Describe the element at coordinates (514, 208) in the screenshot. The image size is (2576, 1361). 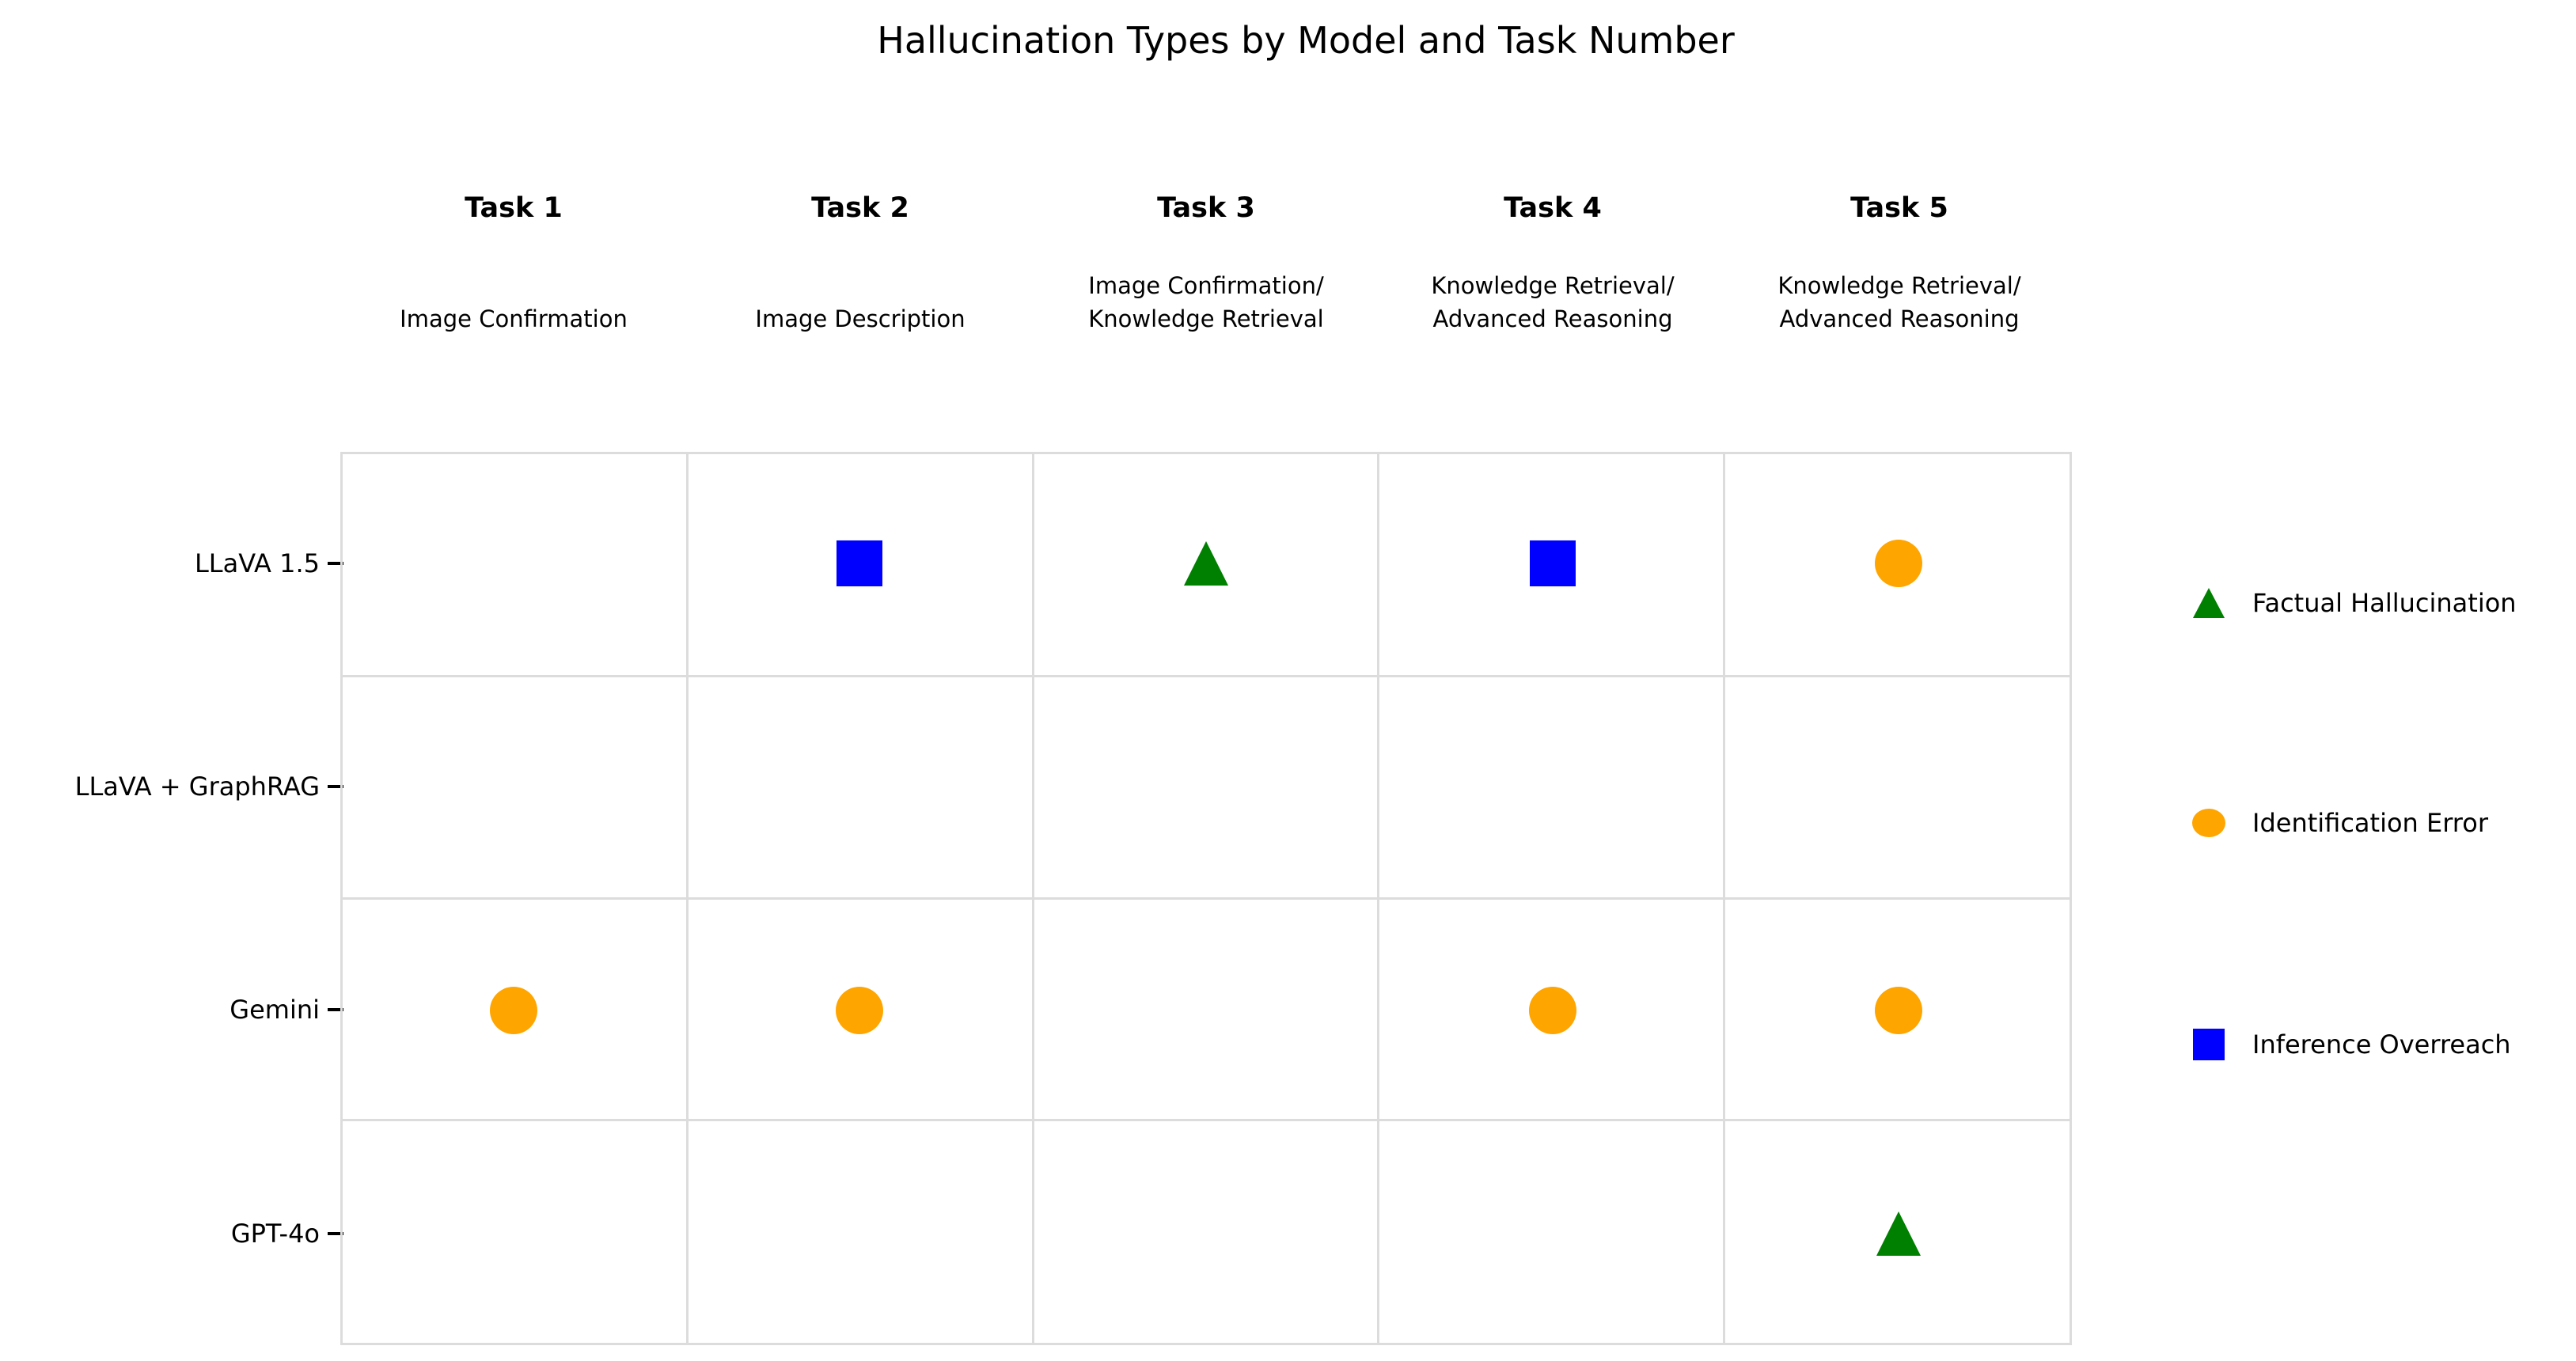
I see `task-1-header: Task 1` at that location.